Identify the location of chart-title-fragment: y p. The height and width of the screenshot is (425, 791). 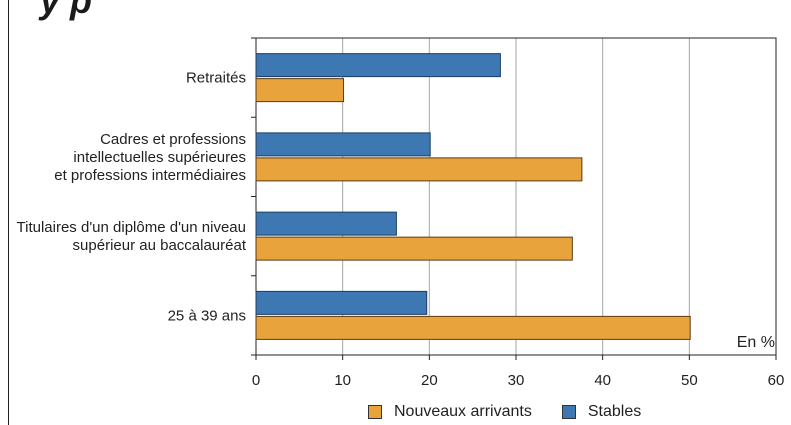
(66, 10).